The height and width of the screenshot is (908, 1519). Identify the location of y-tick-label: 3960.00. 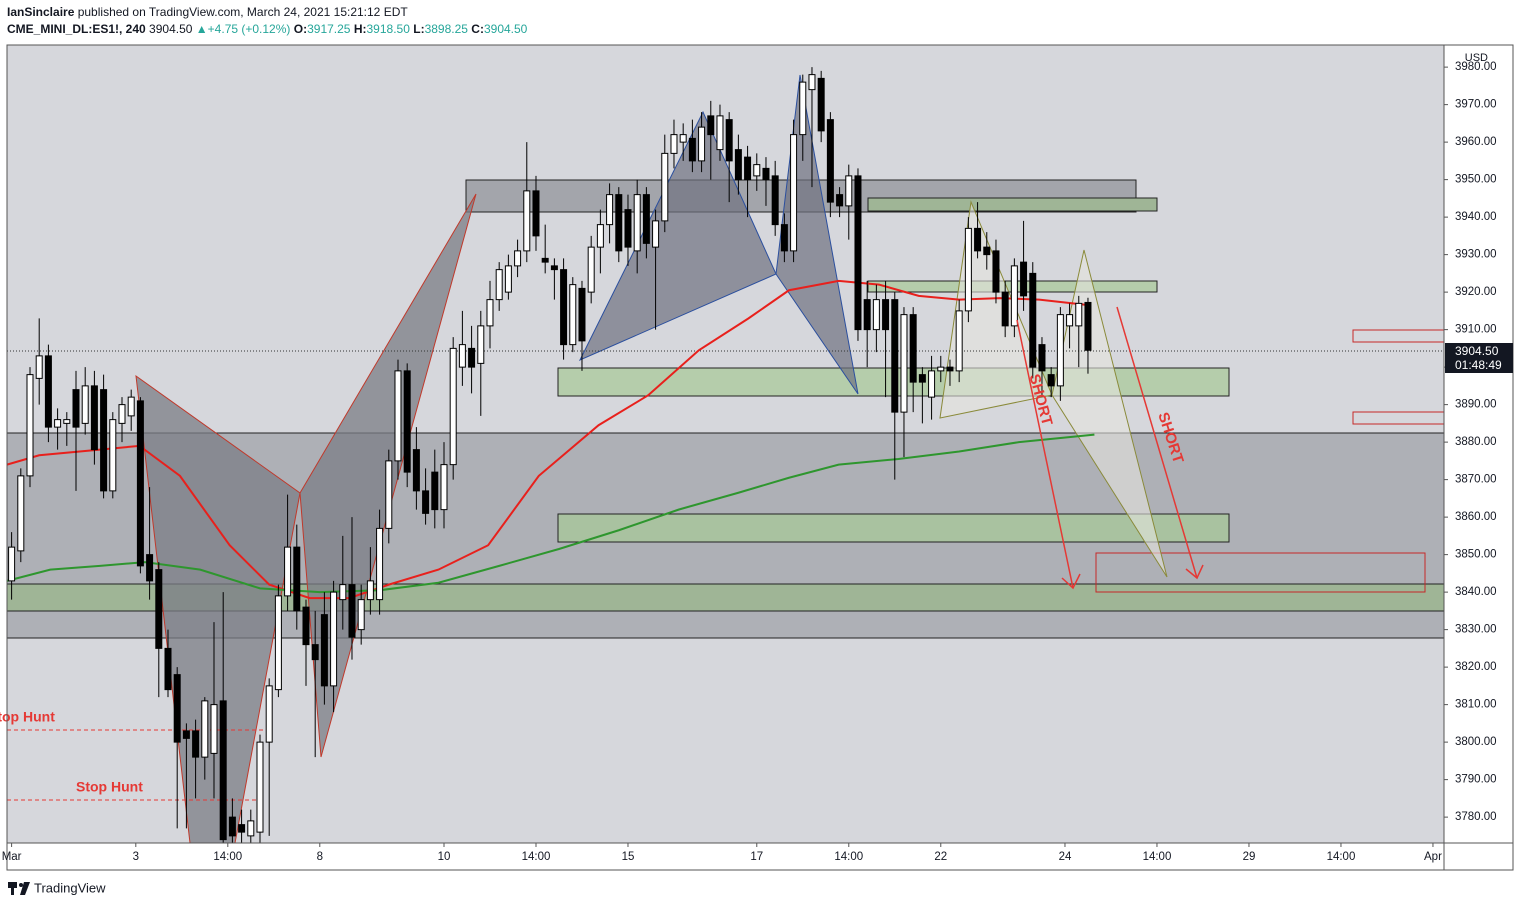
(1476, 142).